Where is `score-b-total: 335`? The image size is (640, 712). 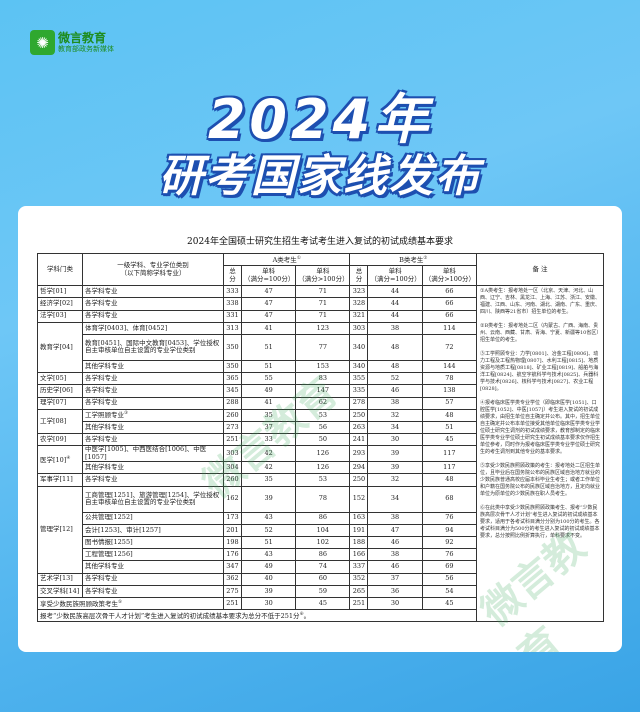
score-b-total: 335 is located at coordinates (359, 391).